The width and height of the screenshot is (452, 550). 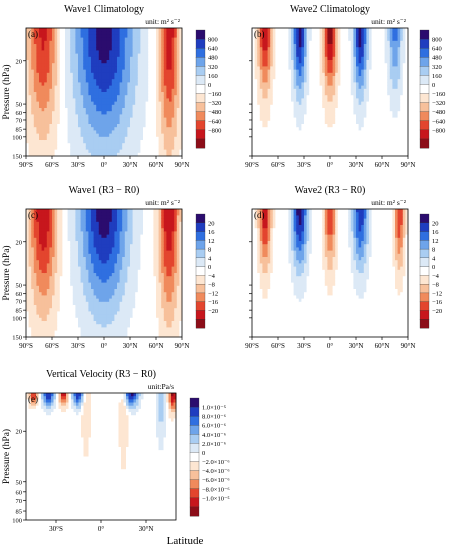 I want to click on x-tick-label: 0°, so click(x=104, y=165).